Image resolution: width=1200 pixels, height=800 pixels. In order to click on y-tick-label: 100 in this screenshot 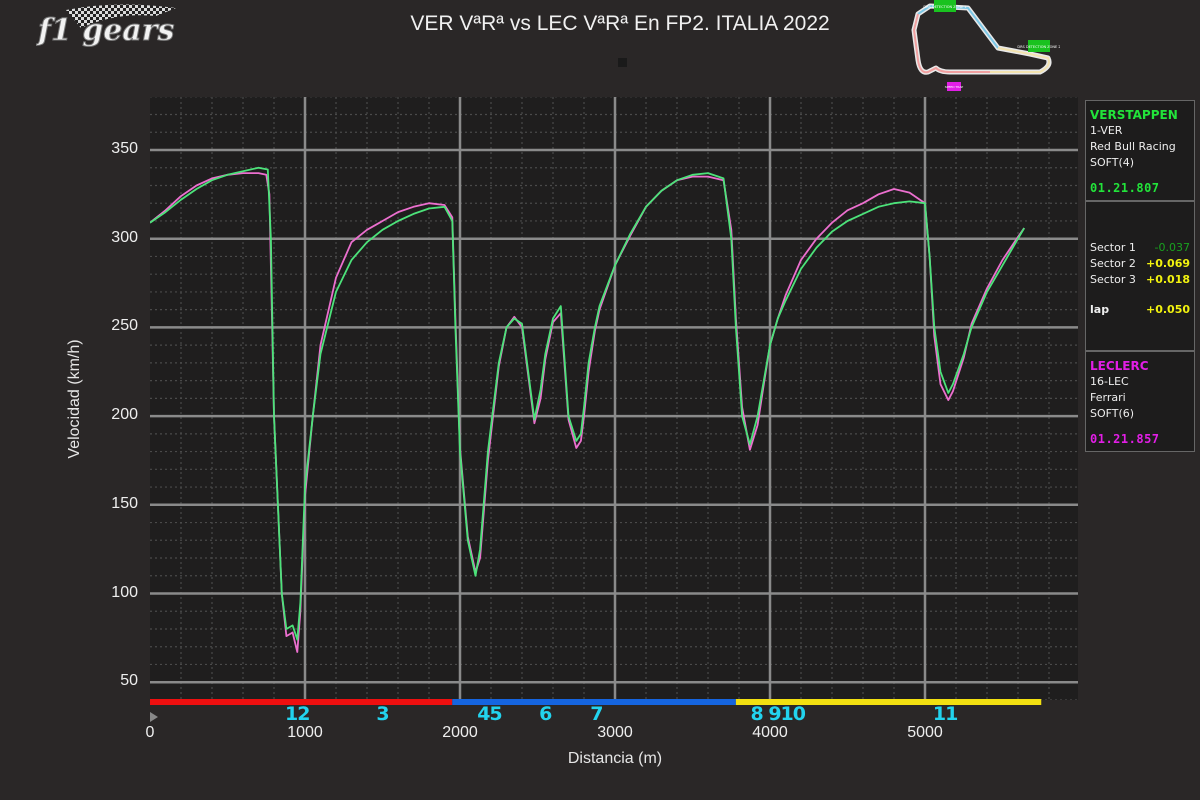, I will do `click(124, 592)`.